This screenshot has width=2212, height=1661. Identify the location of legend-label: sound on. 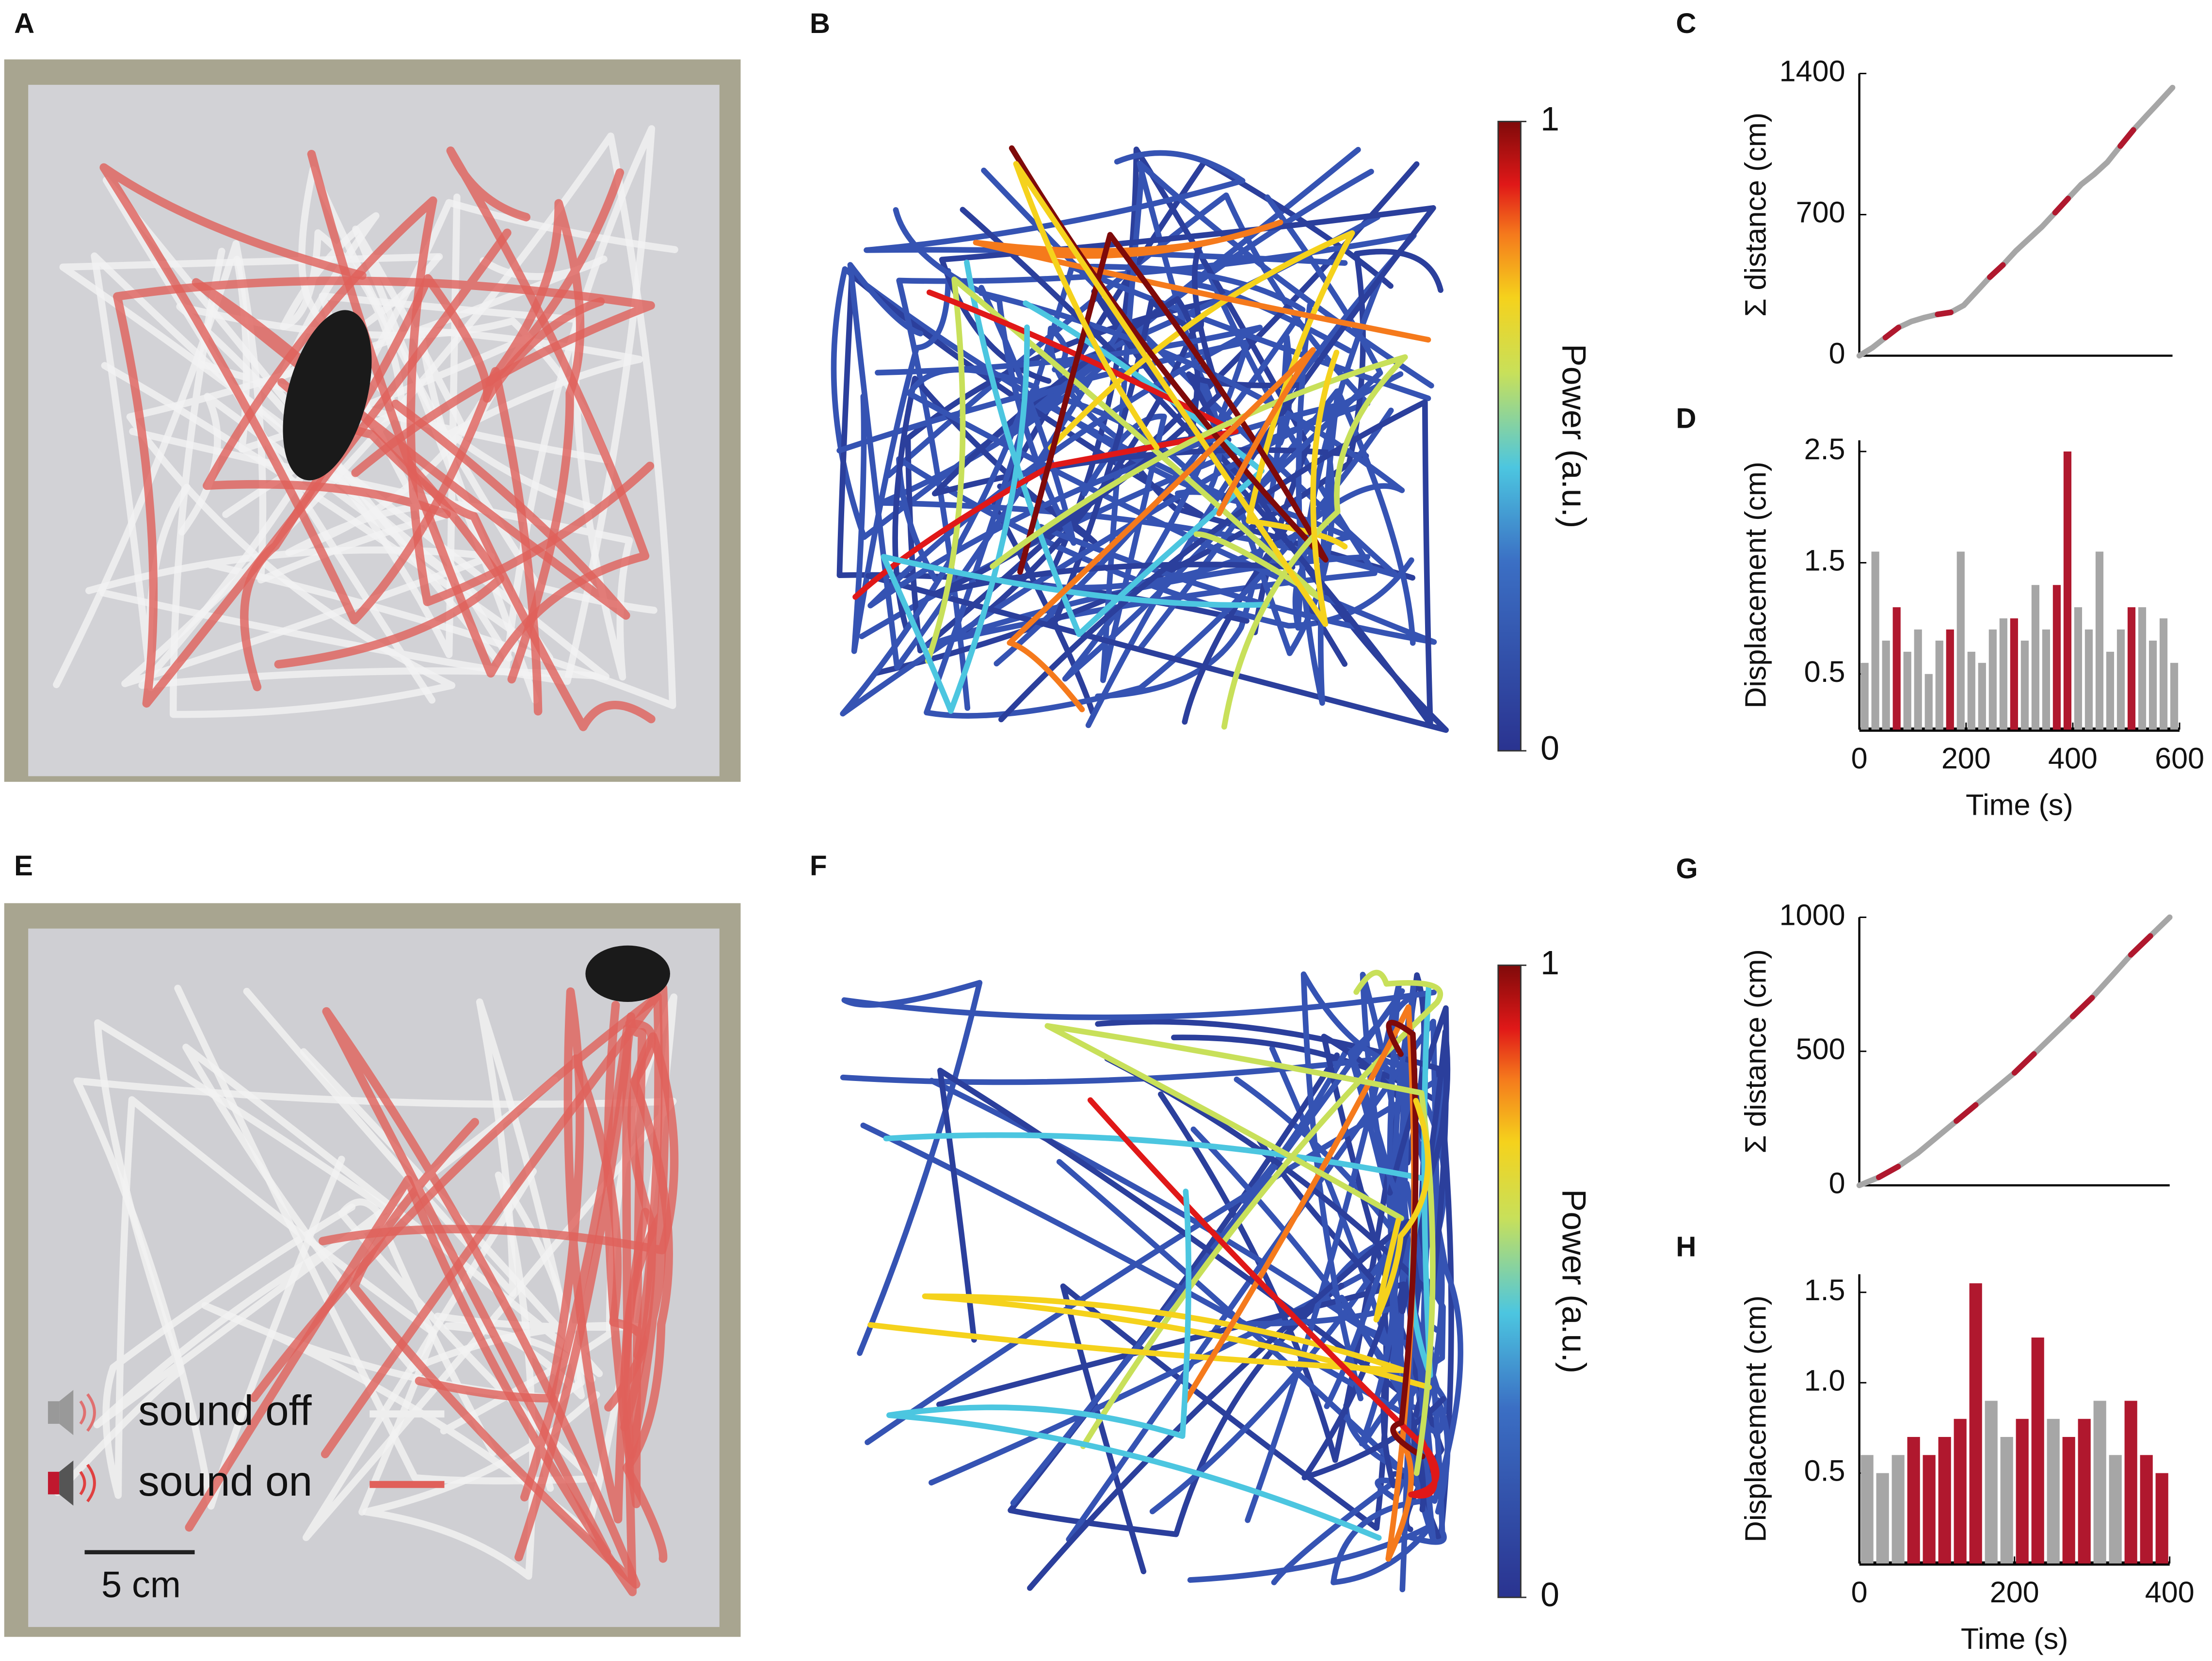
(225, 1481).